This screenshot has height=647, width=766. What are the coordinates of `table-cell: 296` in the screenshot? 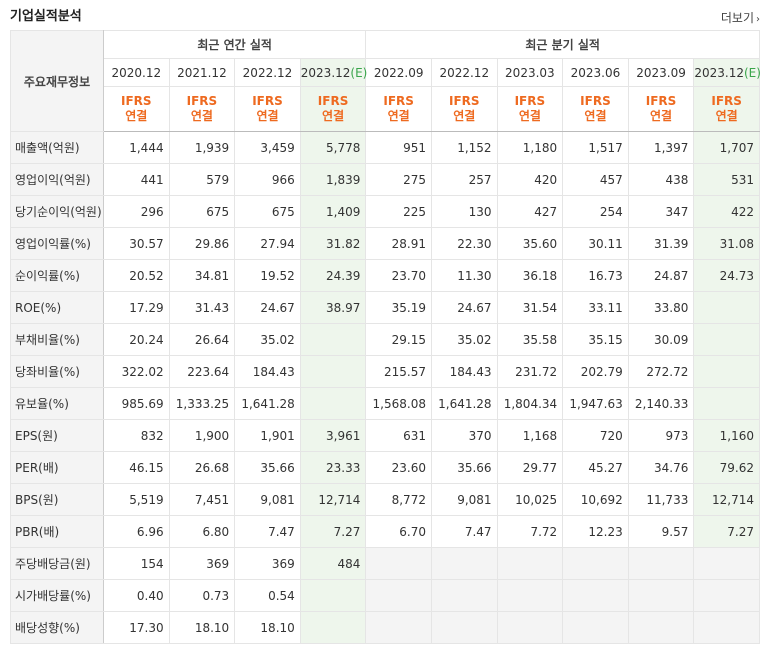 It's located at (136, 211).